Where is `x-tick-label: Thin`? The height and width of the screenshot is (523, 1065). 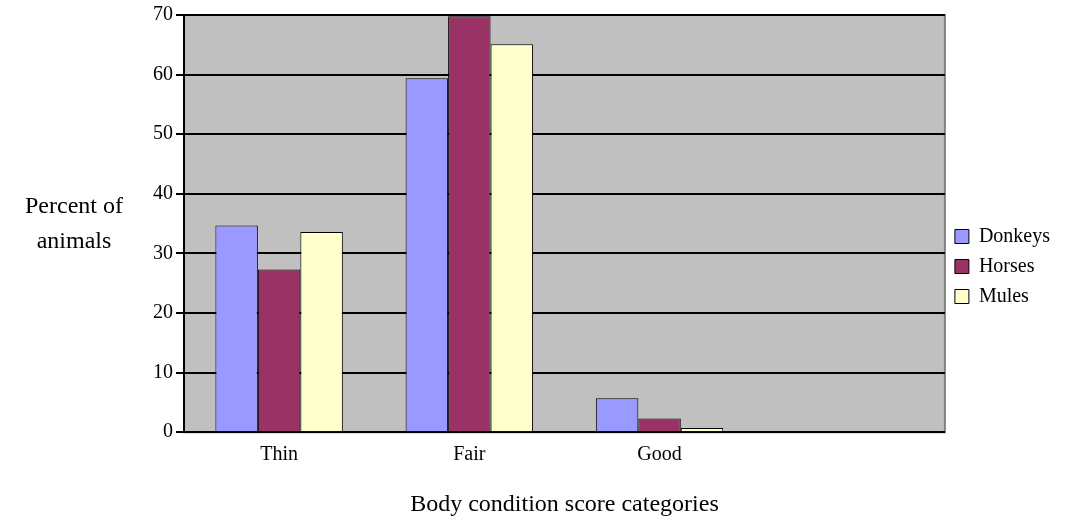
x-tick-label: Thin is located at coordinates (279, 453).